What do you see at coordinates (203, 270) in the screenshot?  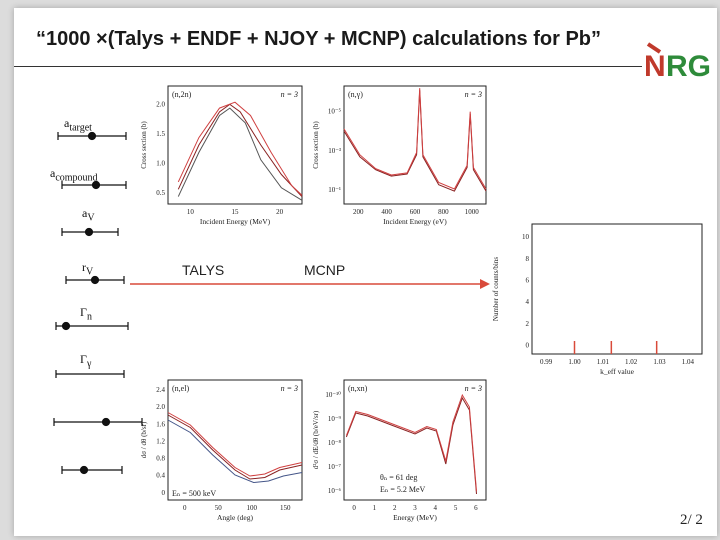 I see `talys-label: TALYS` at bounding box center [203, 270].